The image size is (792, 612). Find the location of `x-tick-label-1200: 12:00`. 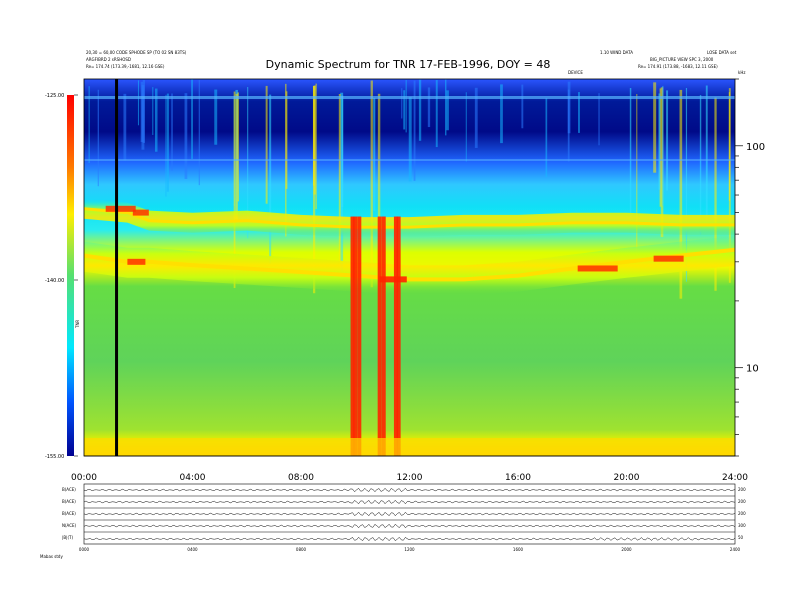

x-tick-label-1200: 12:00 is located at coordinates (410, 478).